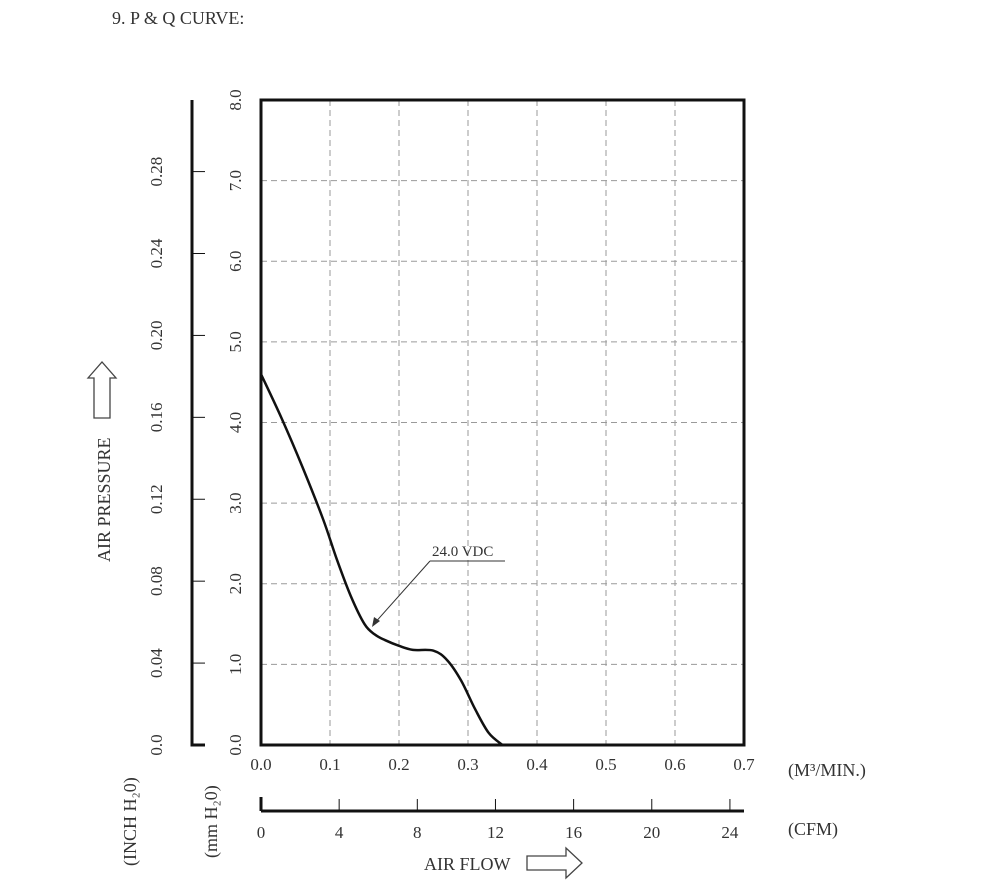 Image resolution: width=1000 pixels, height=881 pixels. I want to click on mm-tick-label: 7.0, so click(235, 180).